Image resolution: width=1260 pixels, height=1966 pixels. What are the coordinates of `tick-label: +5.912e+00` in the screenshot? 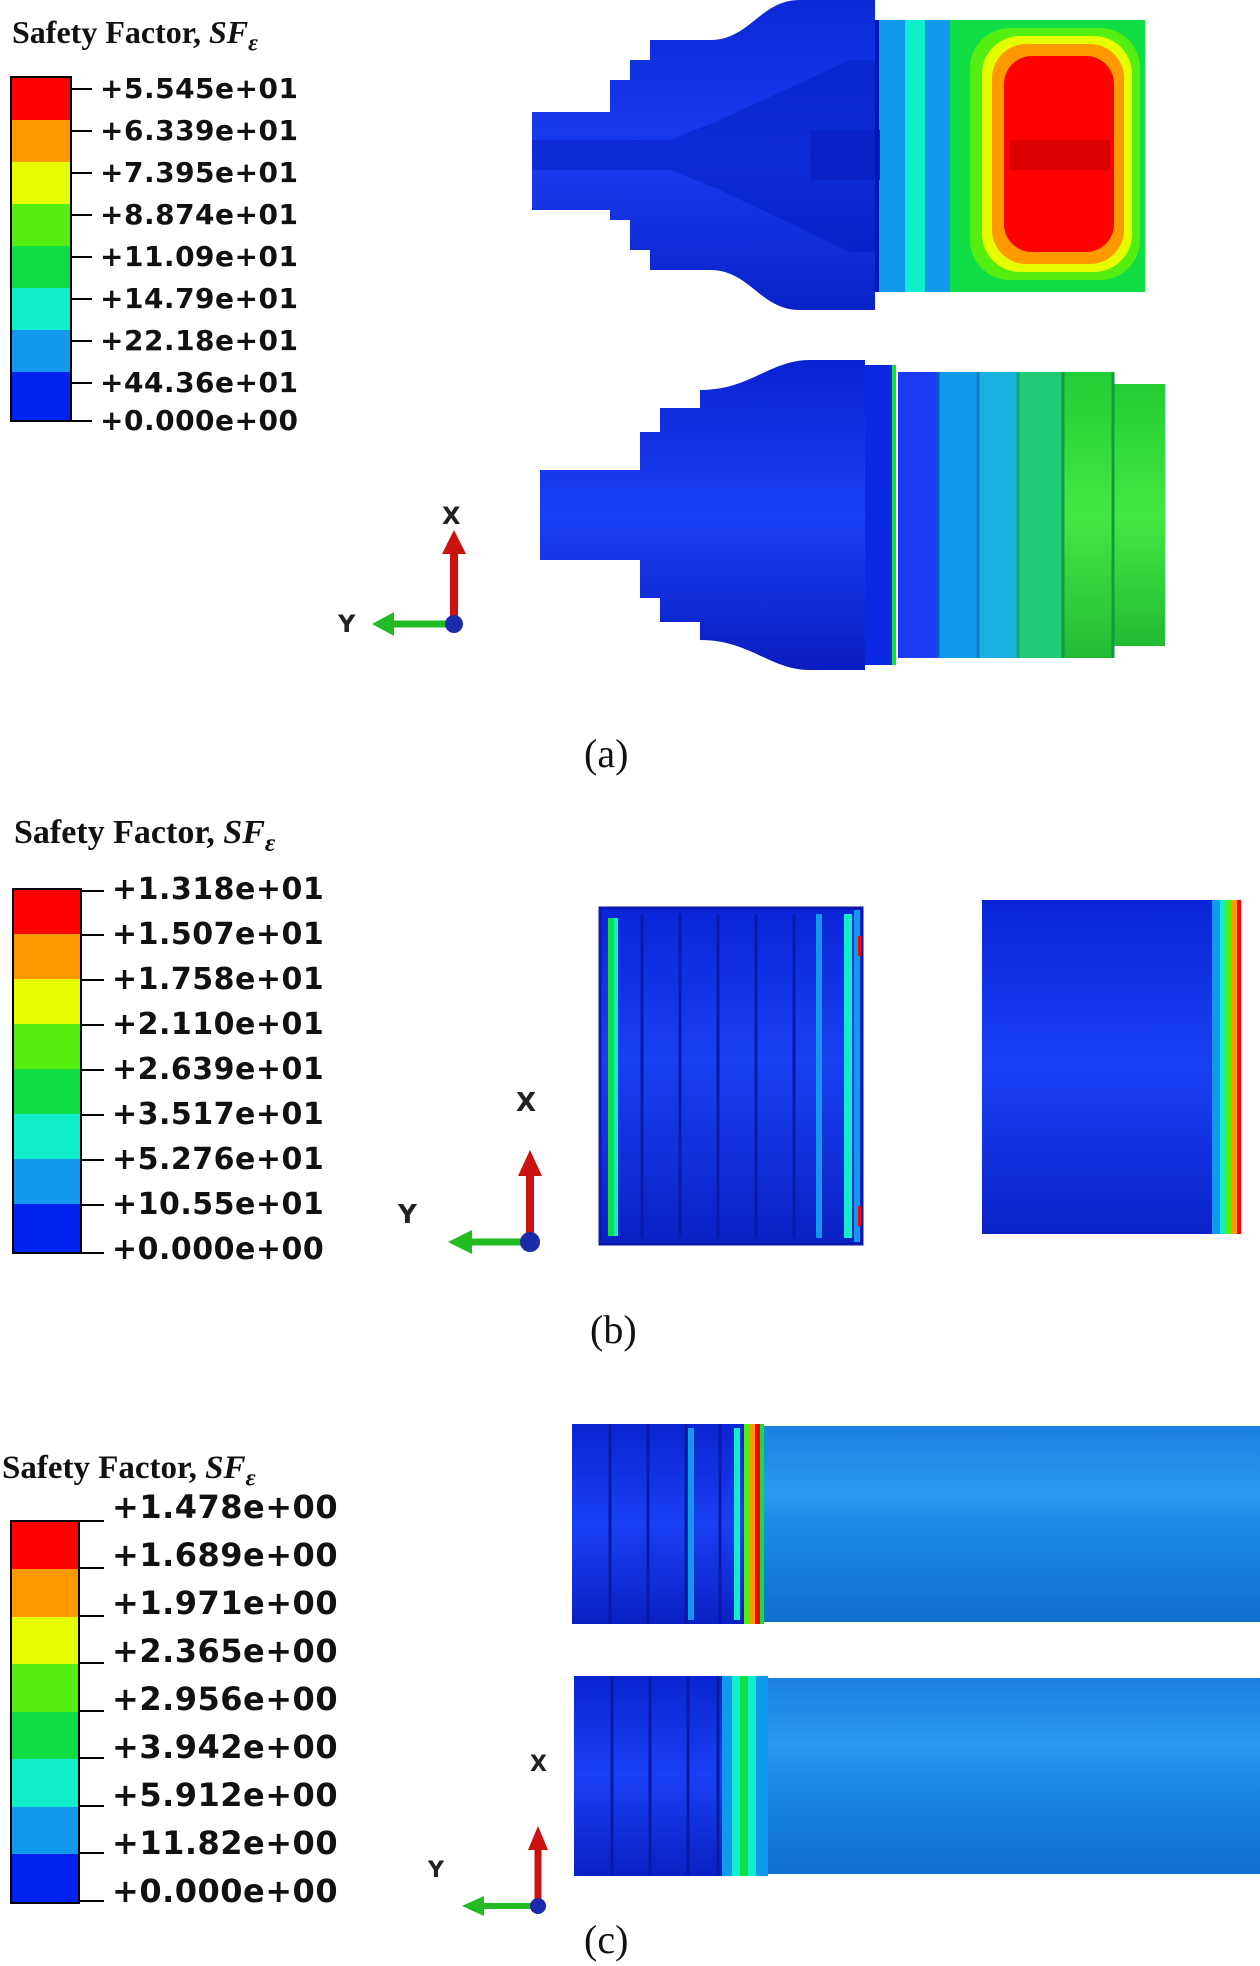 It's located at (225, 1795).